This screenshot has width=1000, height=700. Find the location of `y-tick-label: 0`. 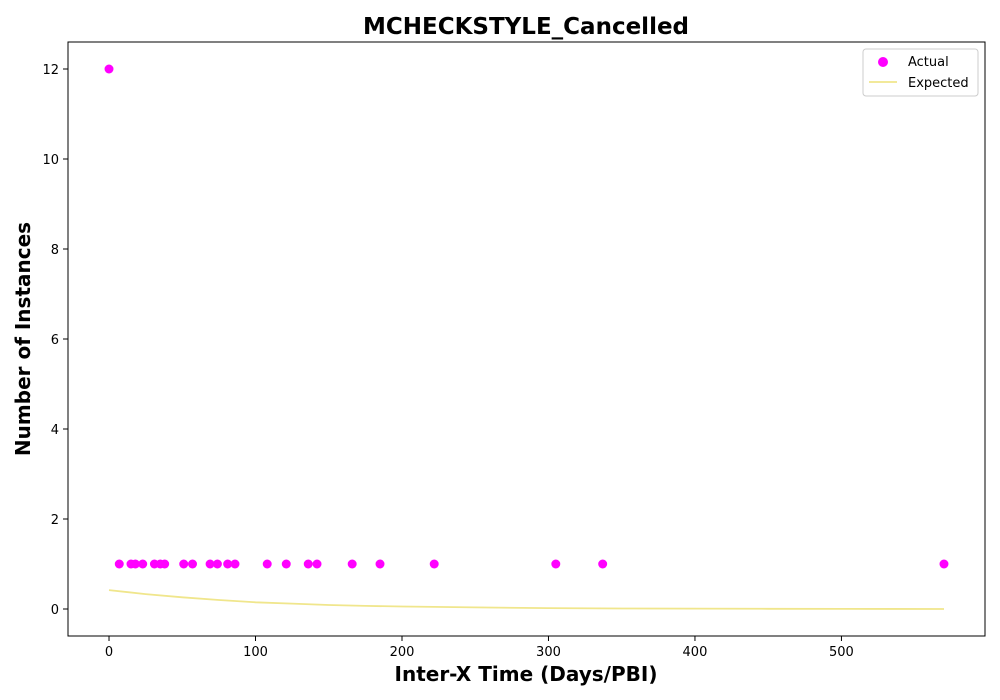

y-tick-label: 0 is located at coordinates (55, 610).